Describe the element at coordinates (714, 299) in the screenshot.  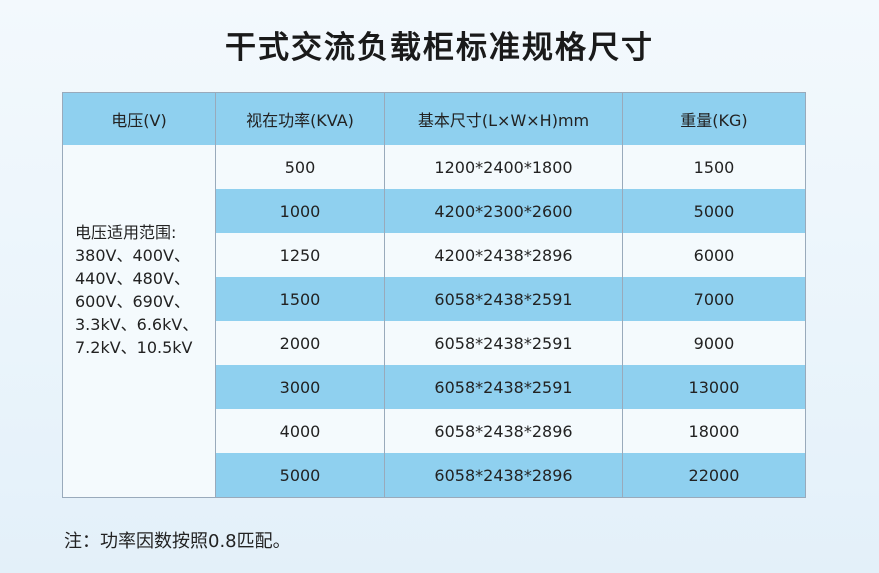
I see `cell-weight: 7000` at that location.